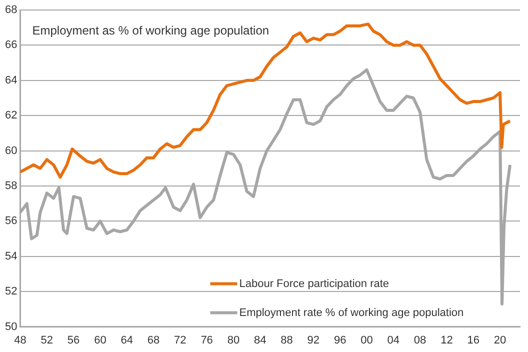  What do you see at coordinates (11, 10) in the screenshot?
I see `y-tick-label: 68` at bounding box center [11, 10].